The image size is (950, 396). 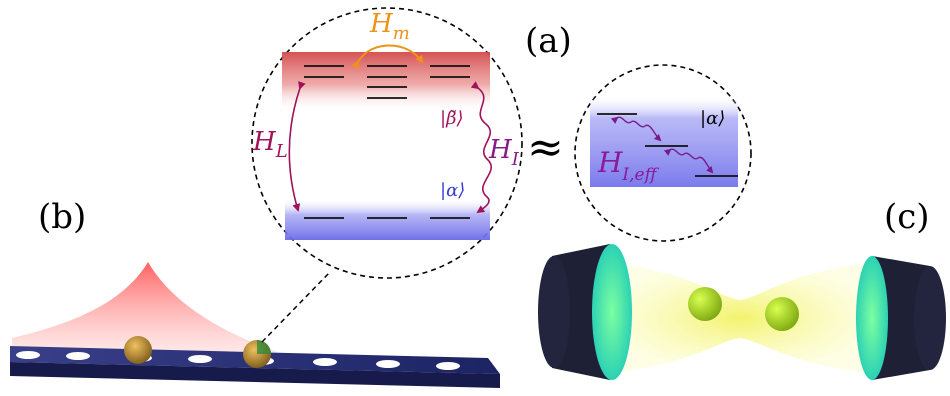 What do you see at coordinates (386, 82) in the screenshot?
I see `upper-band` at bounding box center [386, 82].